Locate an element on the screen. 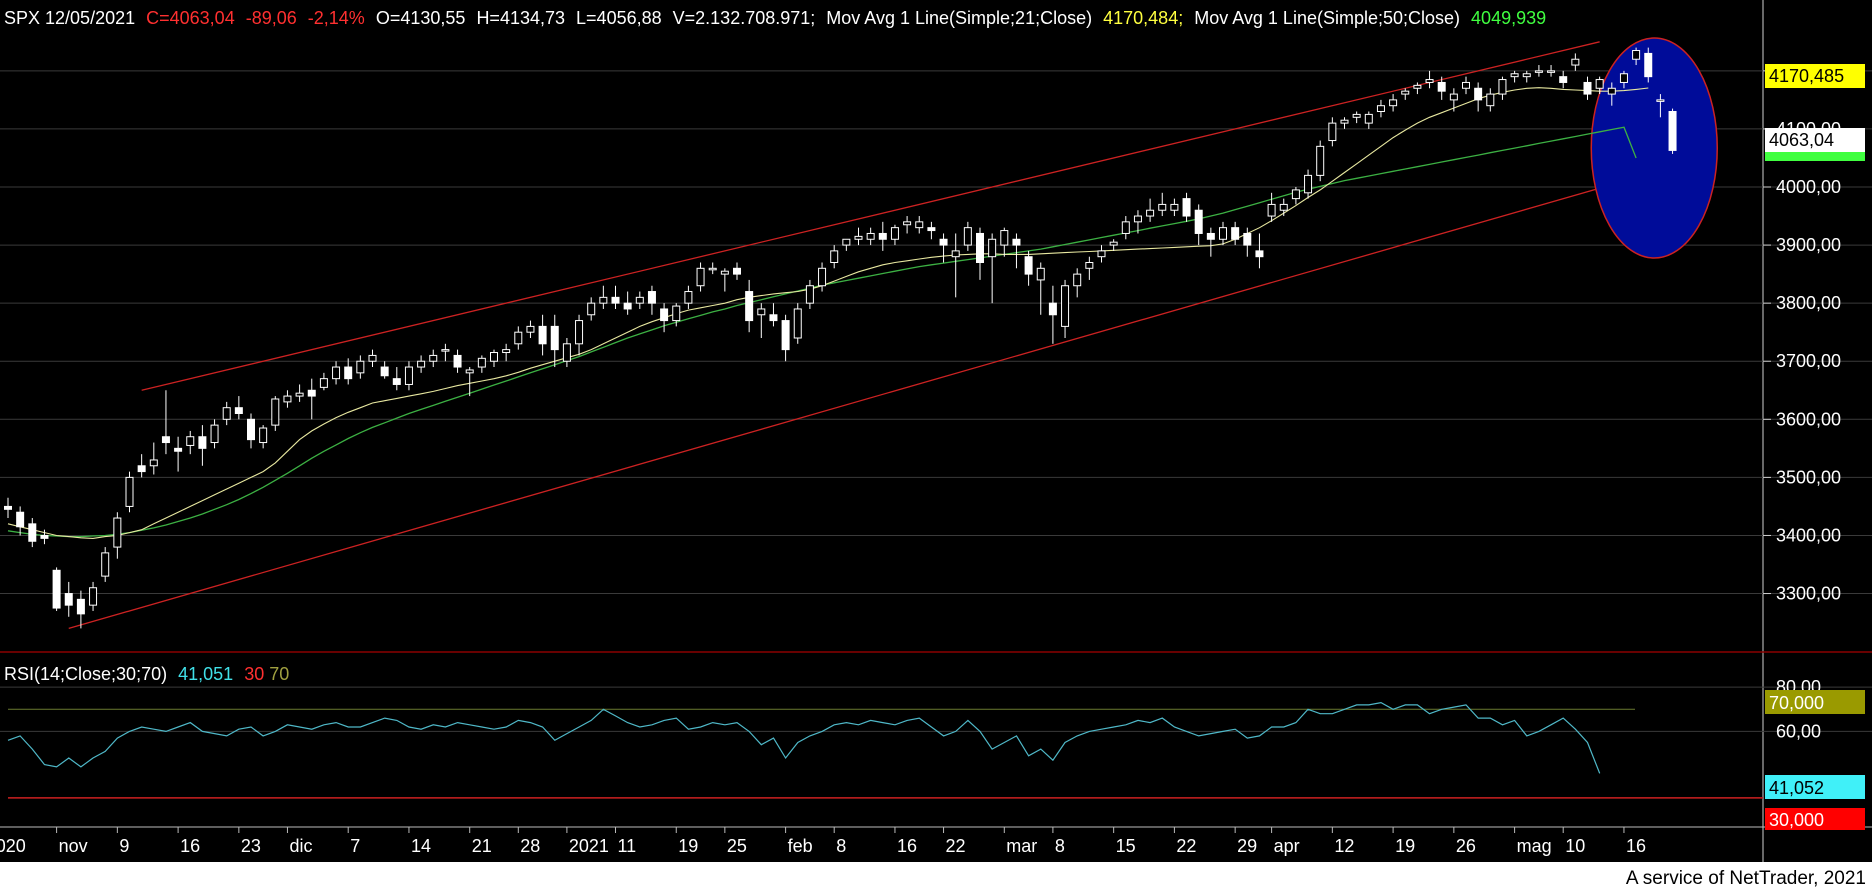  footer-background is located at coordinates (936, 875).